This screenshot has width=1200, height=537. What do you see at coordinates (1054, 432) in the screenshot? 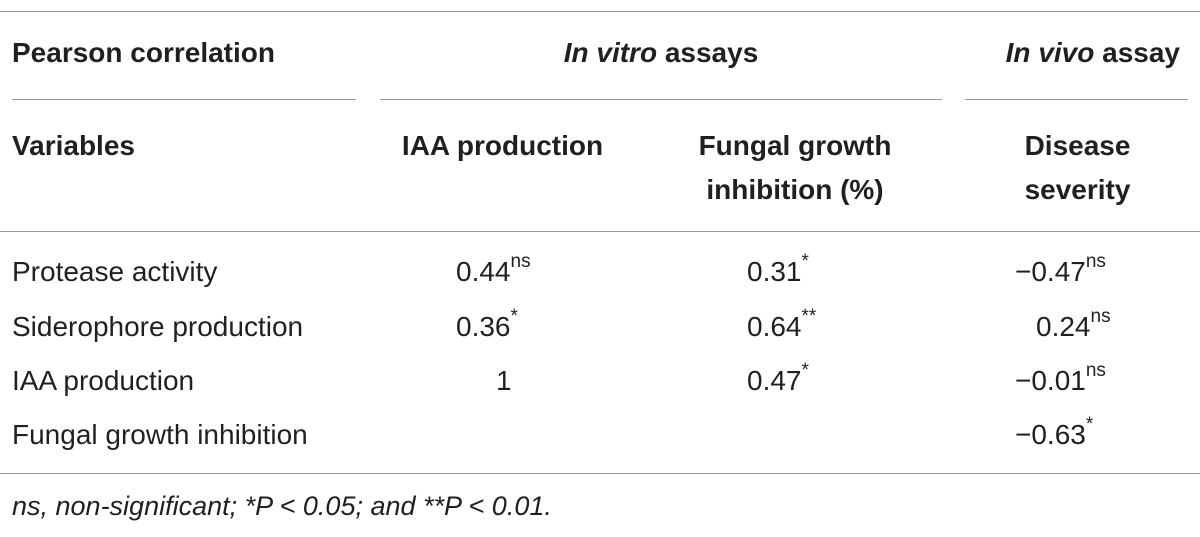
I see `cell-disease: −0.63*` at bounding box center [1054, 432].